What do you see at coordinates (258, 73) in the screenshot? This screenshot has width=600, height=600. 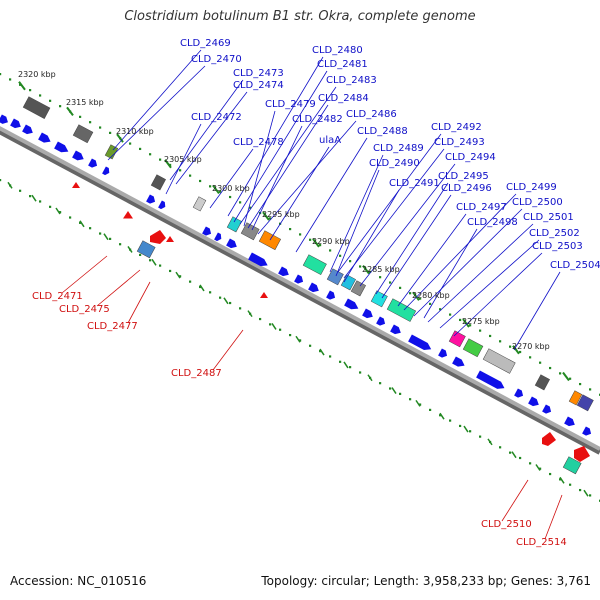 I see `gene-label-cld-2473: CLD_2473` at bounding box center [258, 73].